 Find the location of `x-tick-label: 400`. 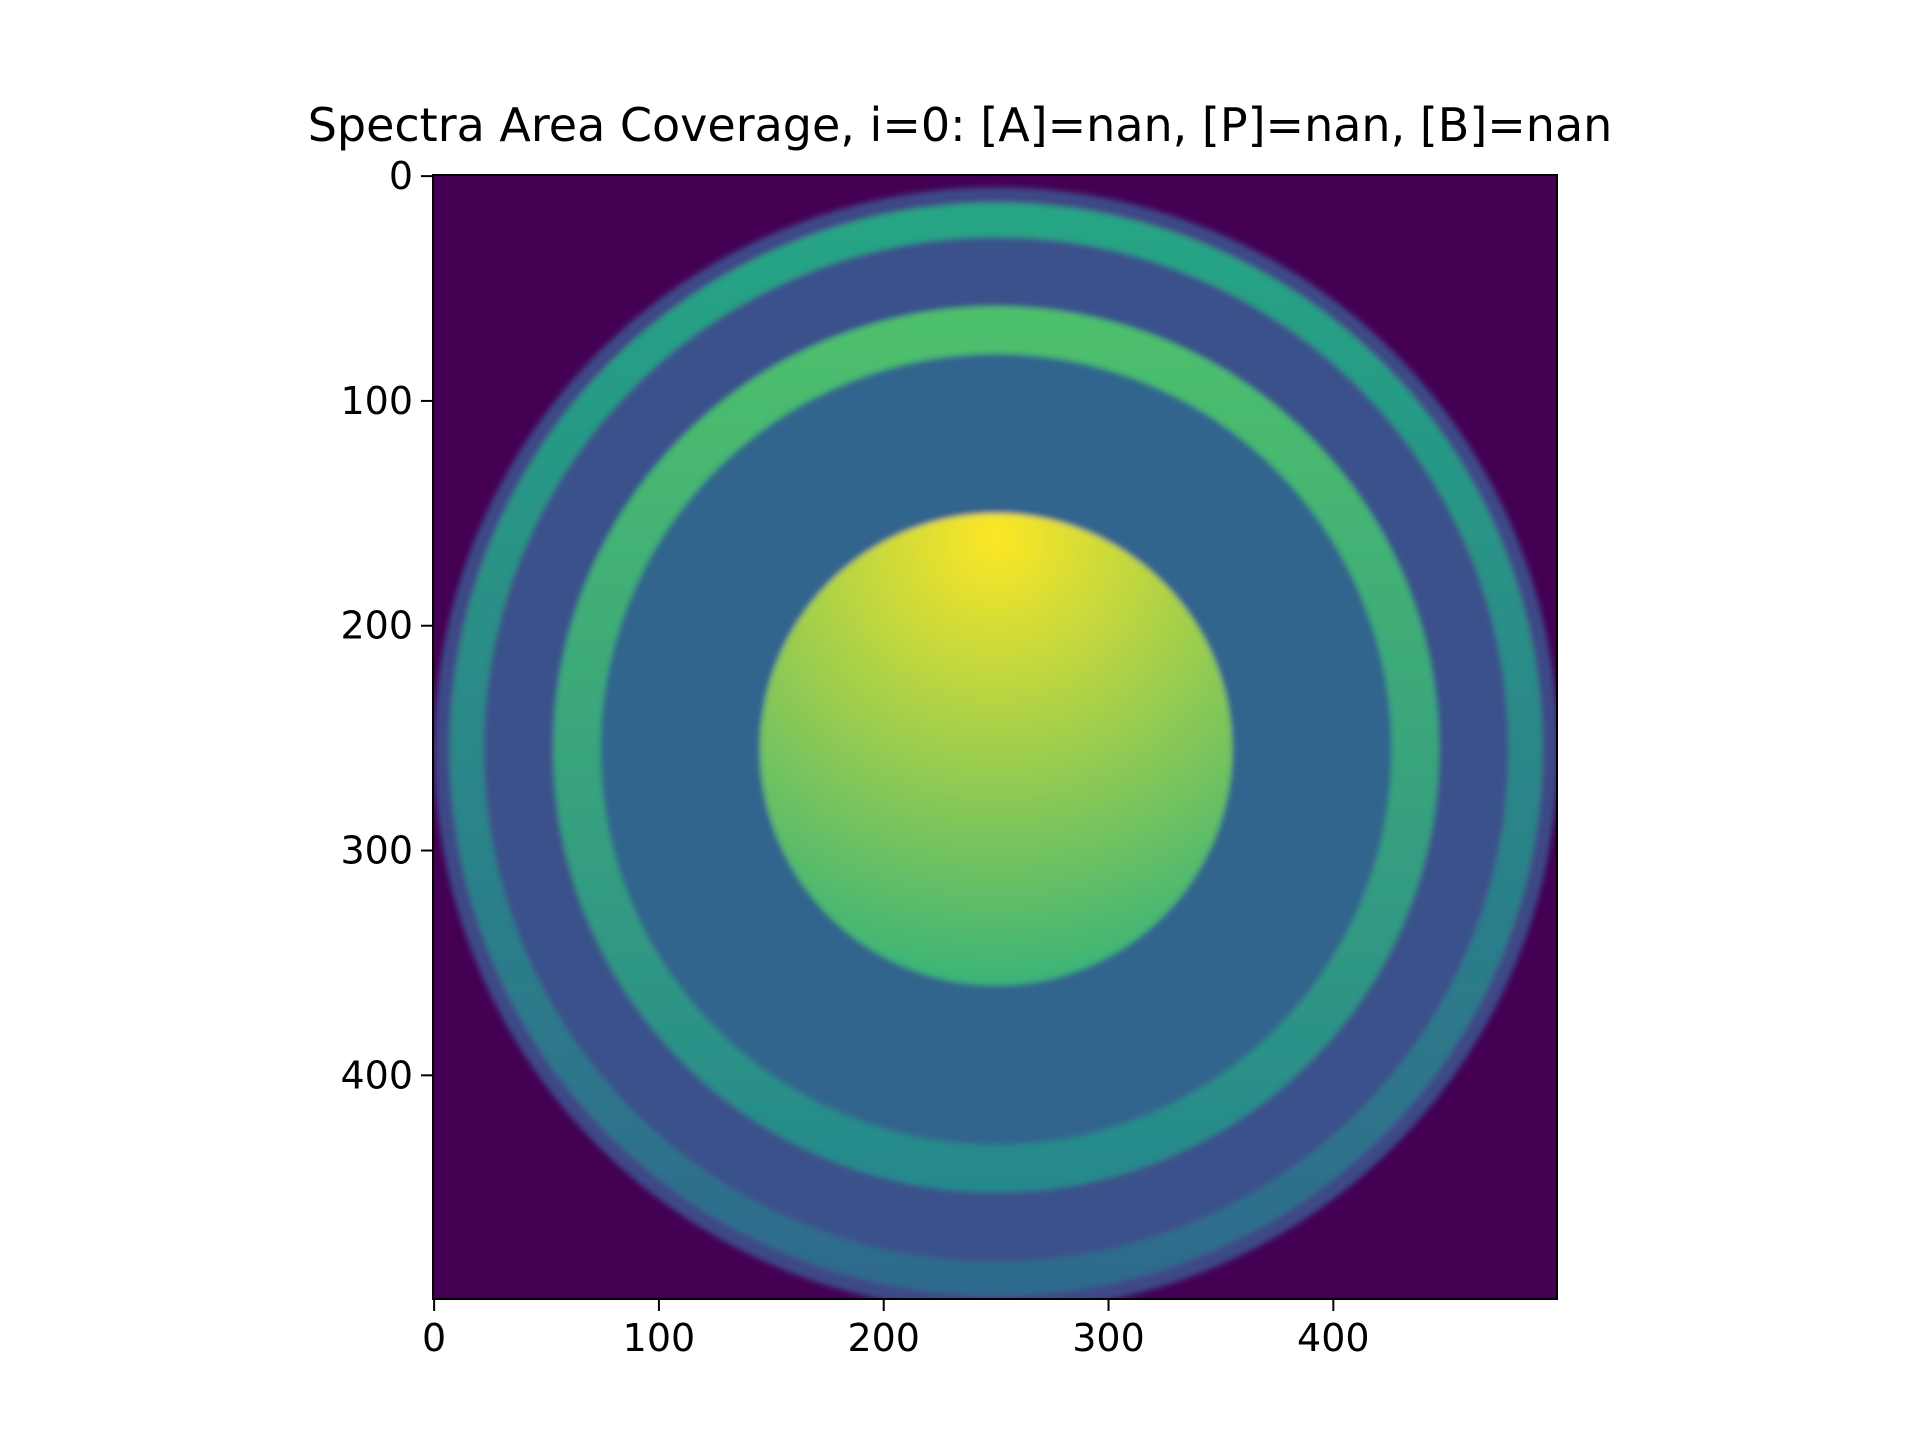

x-tick-label: 400 is located at coordinates (1333, 1338).